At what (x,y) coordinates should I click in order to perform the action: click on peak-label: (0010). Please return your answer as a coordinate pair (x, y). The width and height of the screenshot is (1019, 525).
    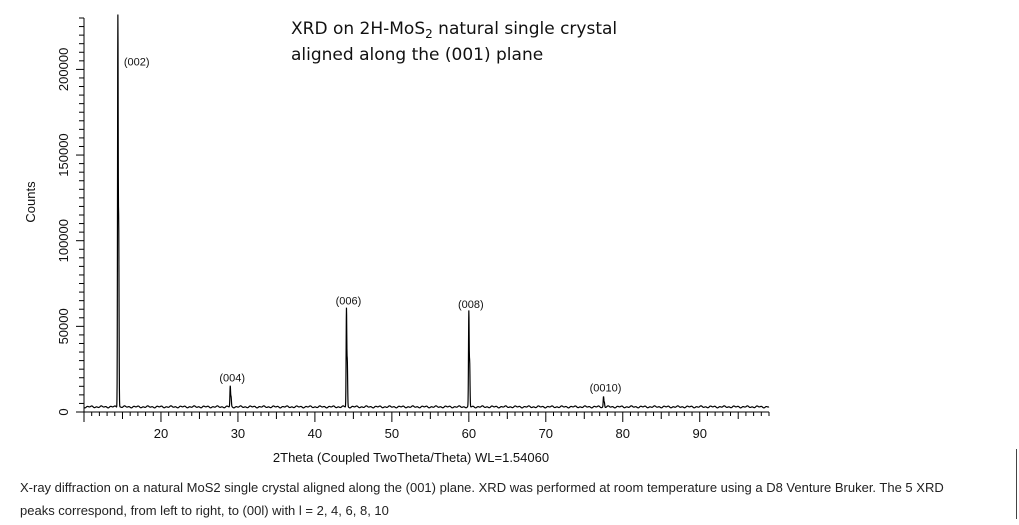
    Looking at the image, I should click on (606, 389).